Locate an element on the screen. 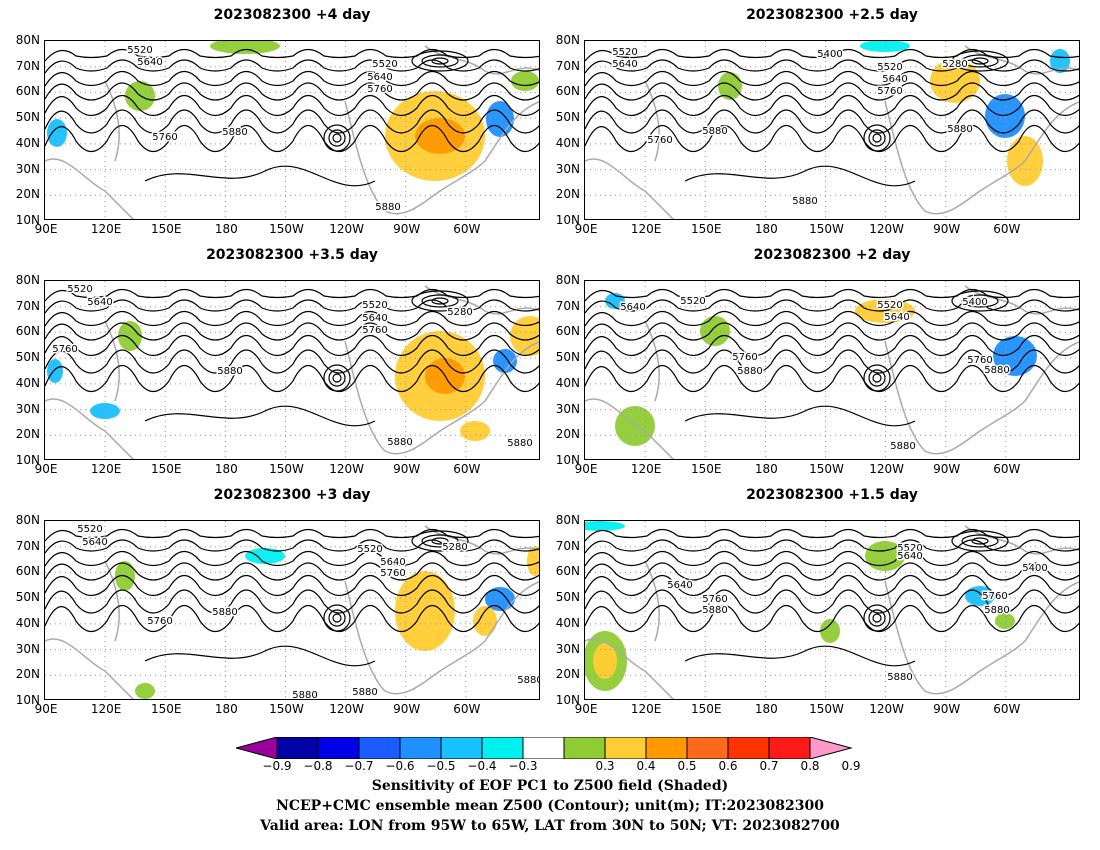 The width and height of the screenshot is (1100, 850). lon-tick-label: 180 is located at coordinates (226, 469).